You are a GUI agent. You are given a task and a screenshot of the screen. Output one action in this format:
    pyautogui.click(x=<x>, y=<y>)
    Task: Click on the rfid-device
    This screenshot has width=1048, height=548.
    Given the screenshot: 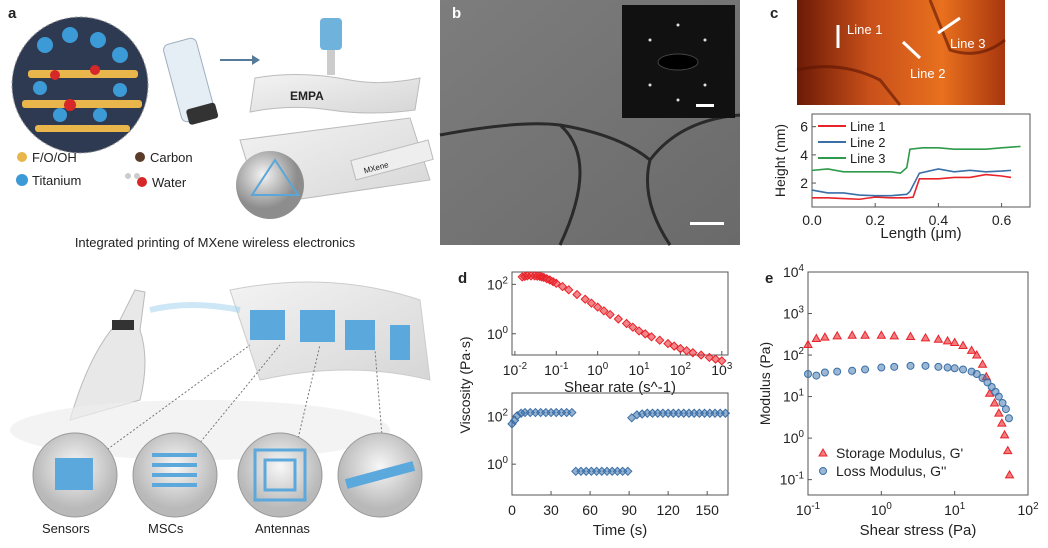 What is the action you would take?
    pyautogui.click(x=380, y=475)
    